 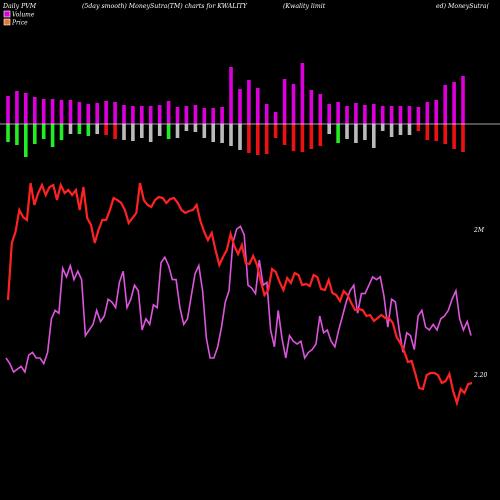 What do you see at coordinates (19, 6) in the screenshot?
I see `header-left: Daily PVM` at bounding box center [19, 6].